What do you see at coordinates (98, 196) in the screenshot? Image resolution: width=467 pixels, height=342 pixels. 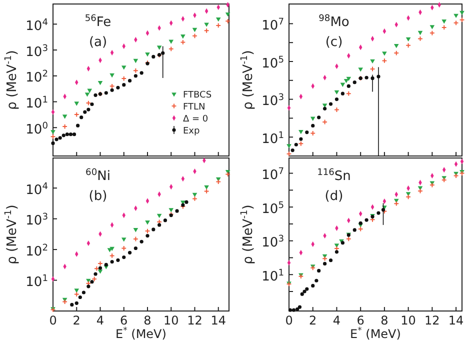 I see `annotation: (b)` at bounding box center [98, 196].